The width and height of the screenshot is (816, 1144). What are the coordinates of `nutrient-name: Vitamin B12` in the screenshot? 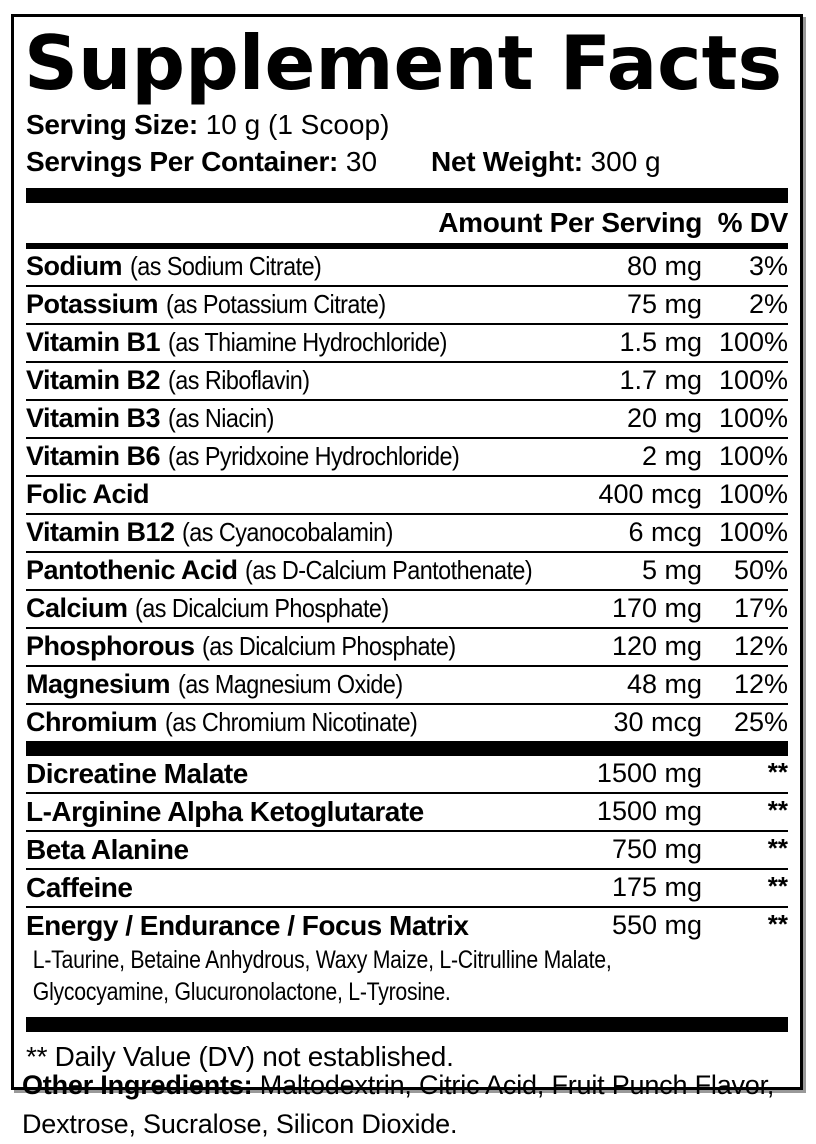 It's located at (100, 532).